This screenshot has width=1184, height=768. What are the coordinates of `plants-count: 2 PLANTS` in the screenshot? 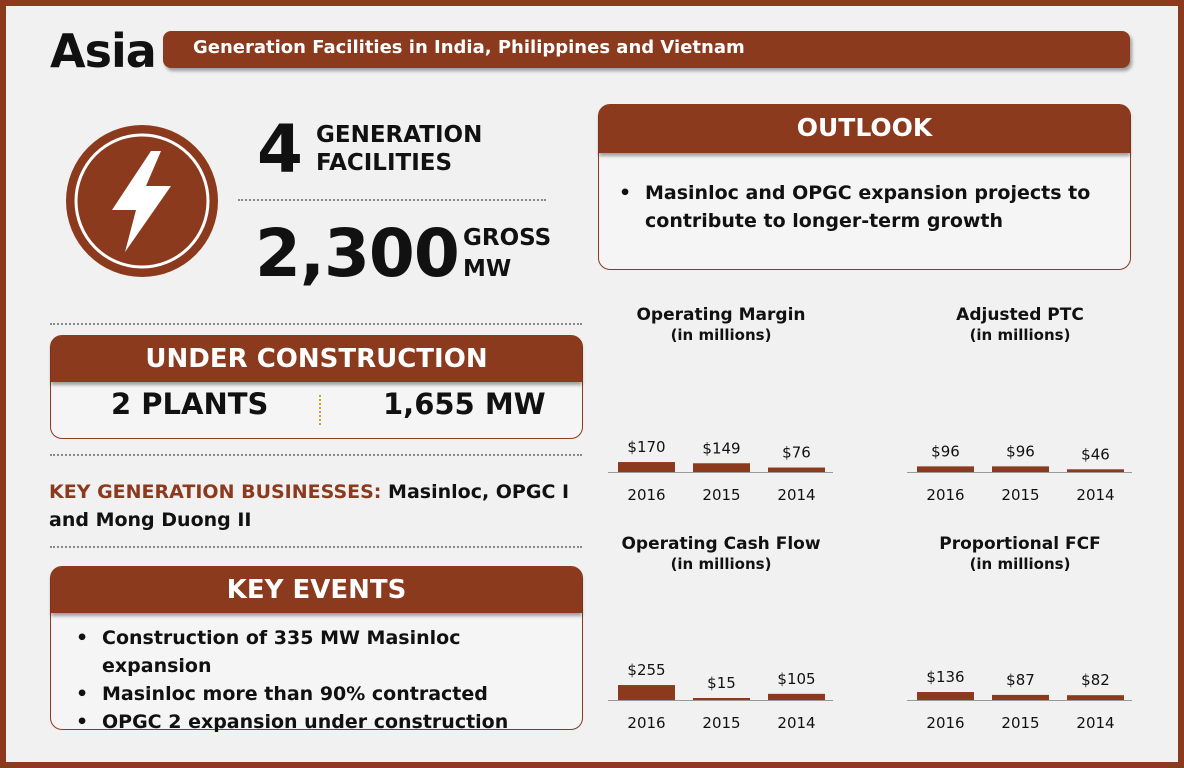 It's located at (190, 404).